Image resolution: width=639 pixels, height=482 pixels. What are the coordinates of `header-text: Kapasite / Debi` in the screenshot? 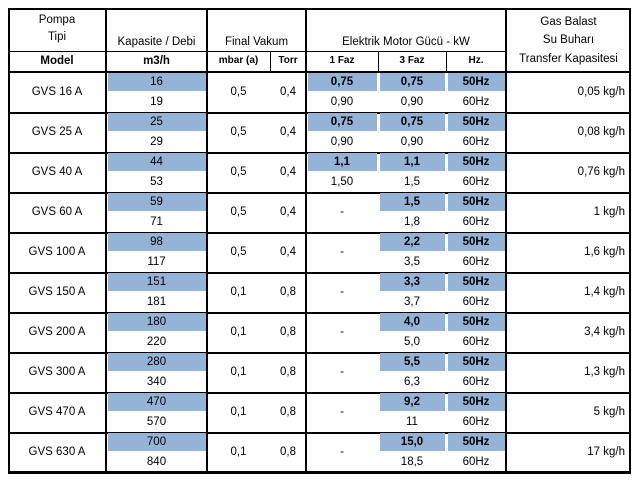 It's located at (156, 42).